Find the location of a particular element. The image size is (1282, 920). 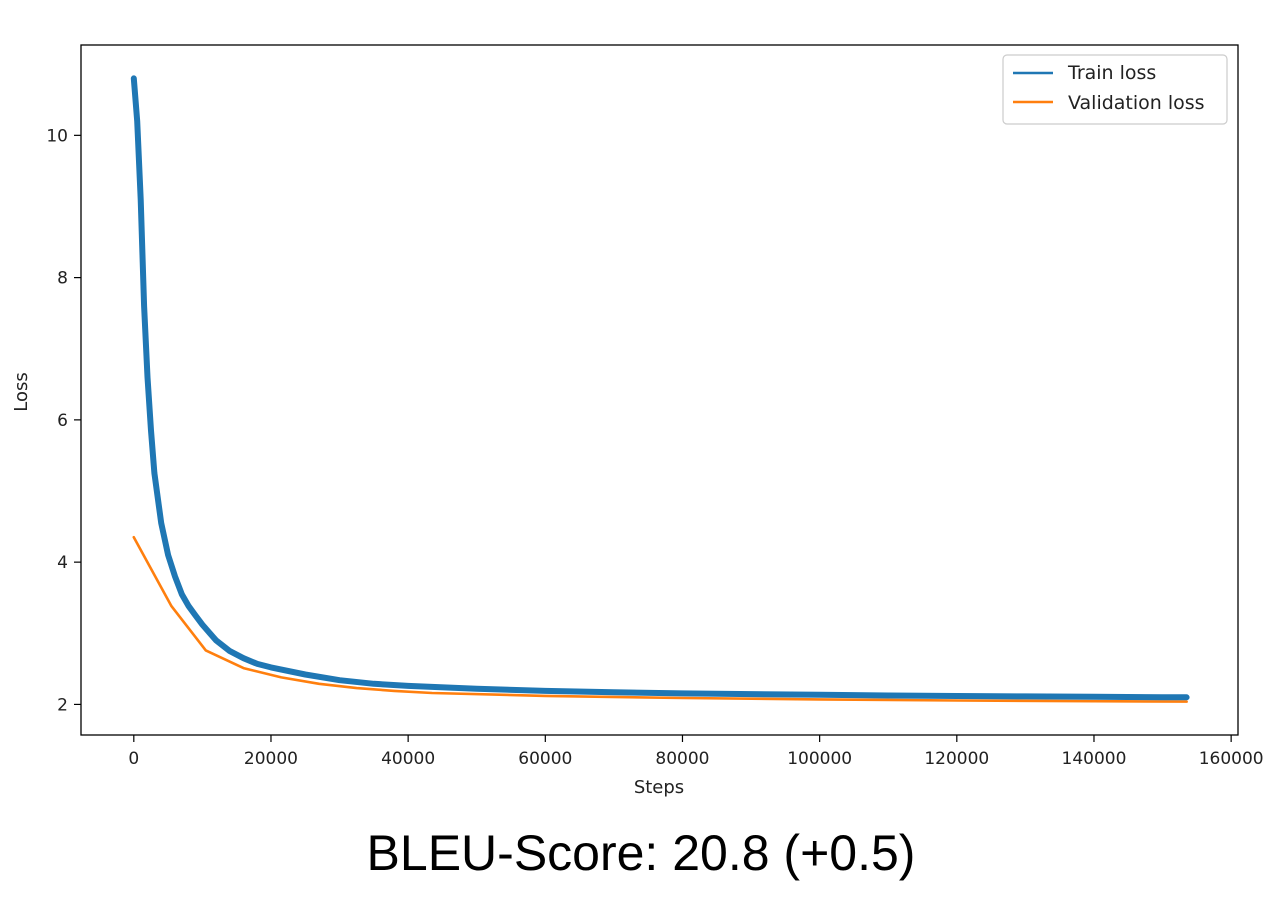

x-tick-label: 140000 is located at coordinates (1094, 759).